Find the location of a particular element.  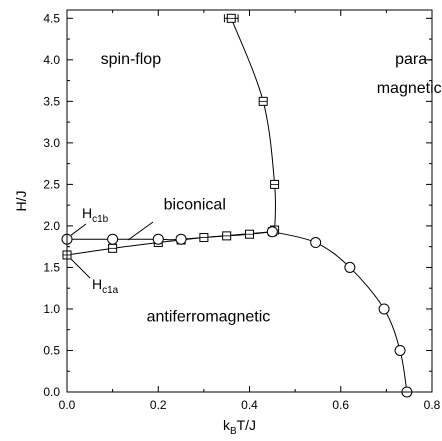

x-axis-label: kBT/J is located at coordinates (239, 427).